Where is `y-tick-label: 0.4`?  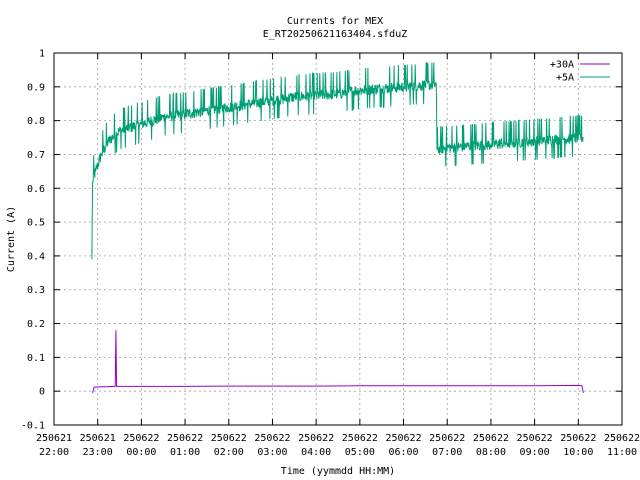
y-tick-label: 0.4 is located at coordinates (36, 256).